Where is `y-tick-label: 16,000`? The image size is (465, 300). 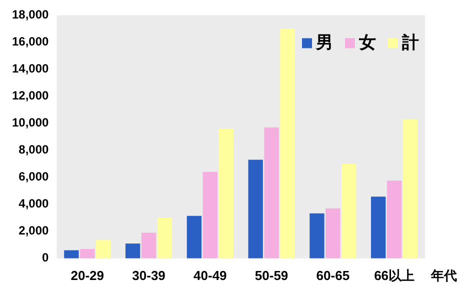
y-tick-label: 16,000 is located at coordinates (31, 41).